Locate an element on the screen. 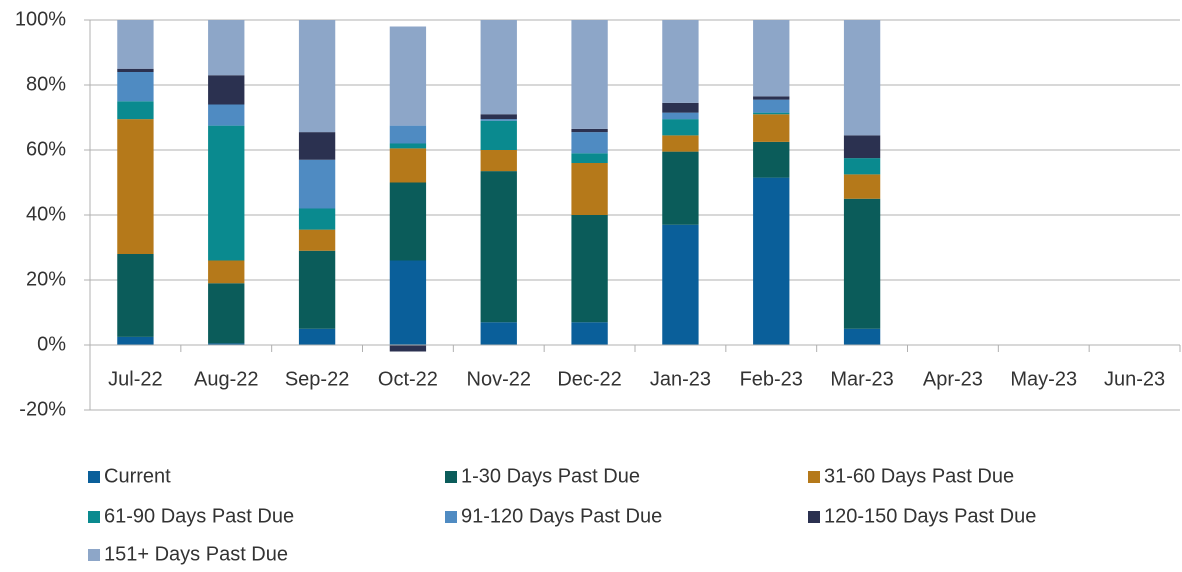 Image resolution: width=1182 pixels, height=572 pixels. x-tick-label: Apr-23 is located at coordinates (953, 379).